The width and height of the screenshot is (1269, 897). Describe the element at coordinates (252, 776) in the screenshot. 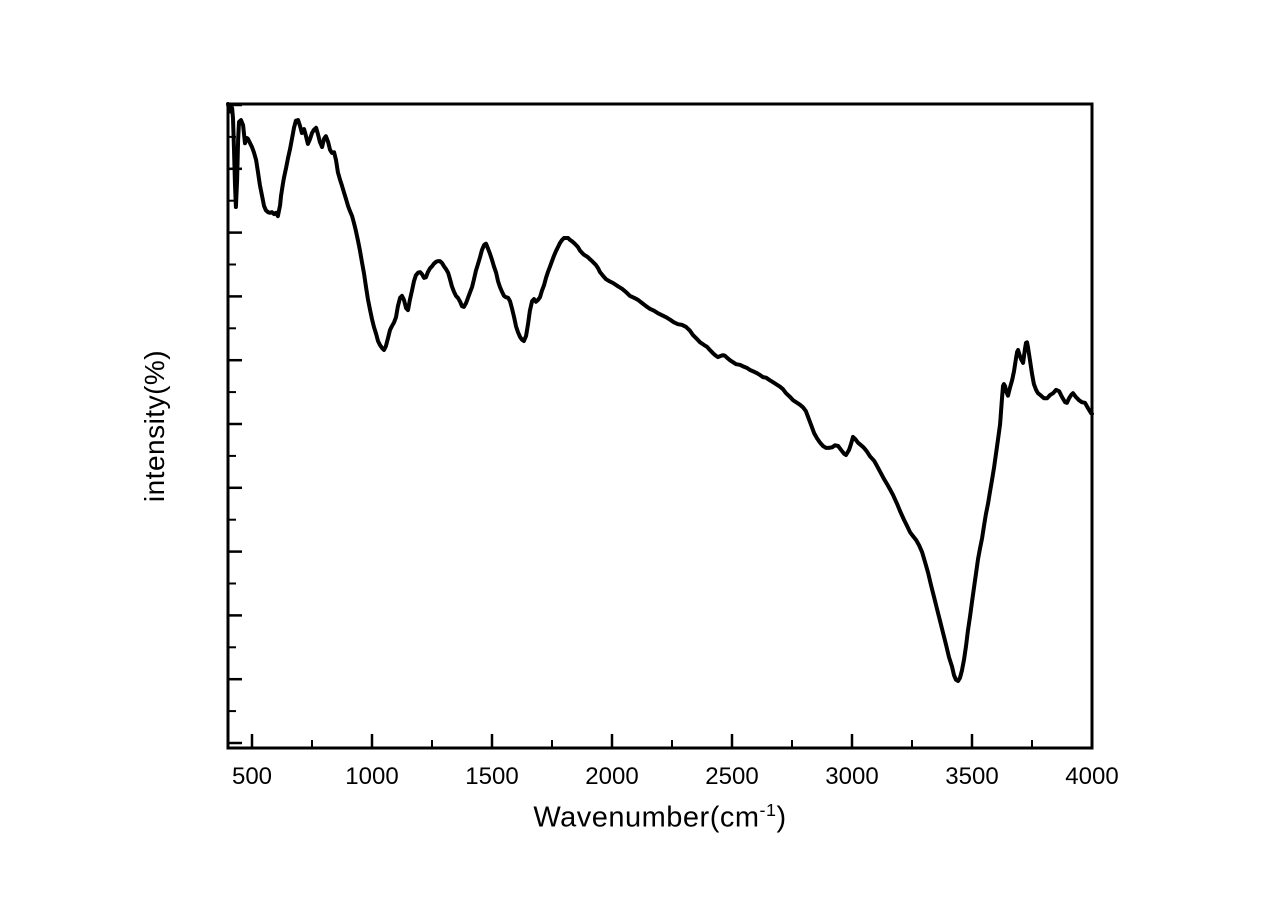

I see `x-tick-label: 500` at that location.